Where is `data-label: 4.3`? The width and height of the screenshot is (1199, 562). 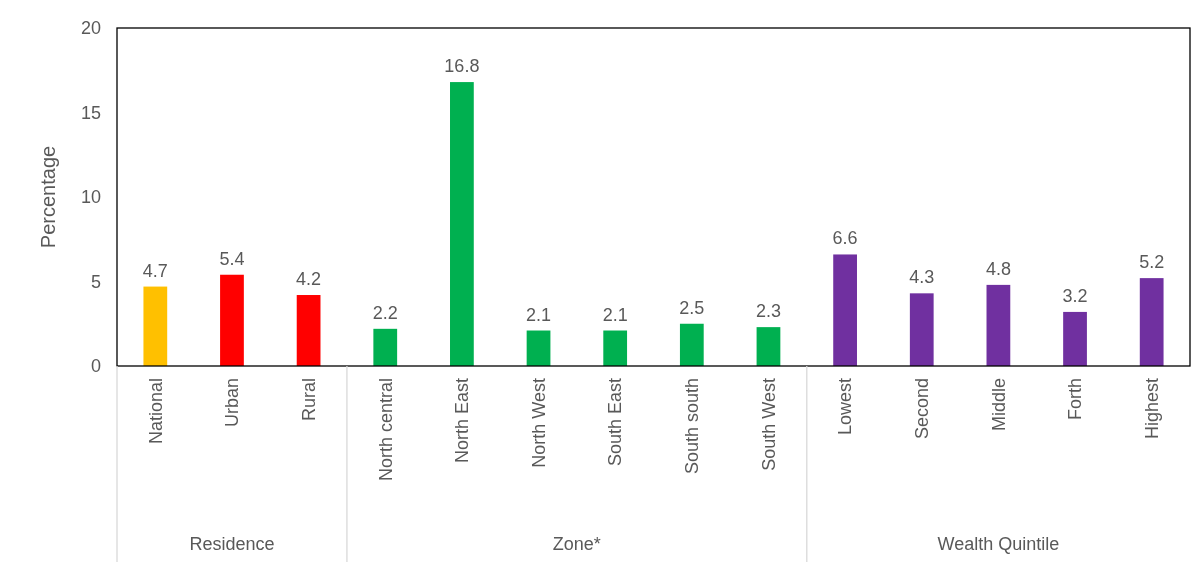
data-label: 4.3 is located at coordinates (922, 277).